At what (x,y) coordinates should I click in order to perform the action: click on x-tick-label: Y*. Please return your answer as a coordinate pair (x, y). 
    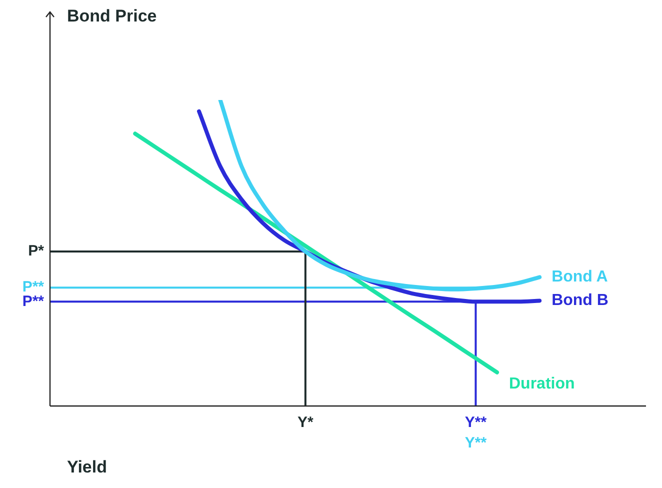
    Looking at the image, I should click on (306, 423).